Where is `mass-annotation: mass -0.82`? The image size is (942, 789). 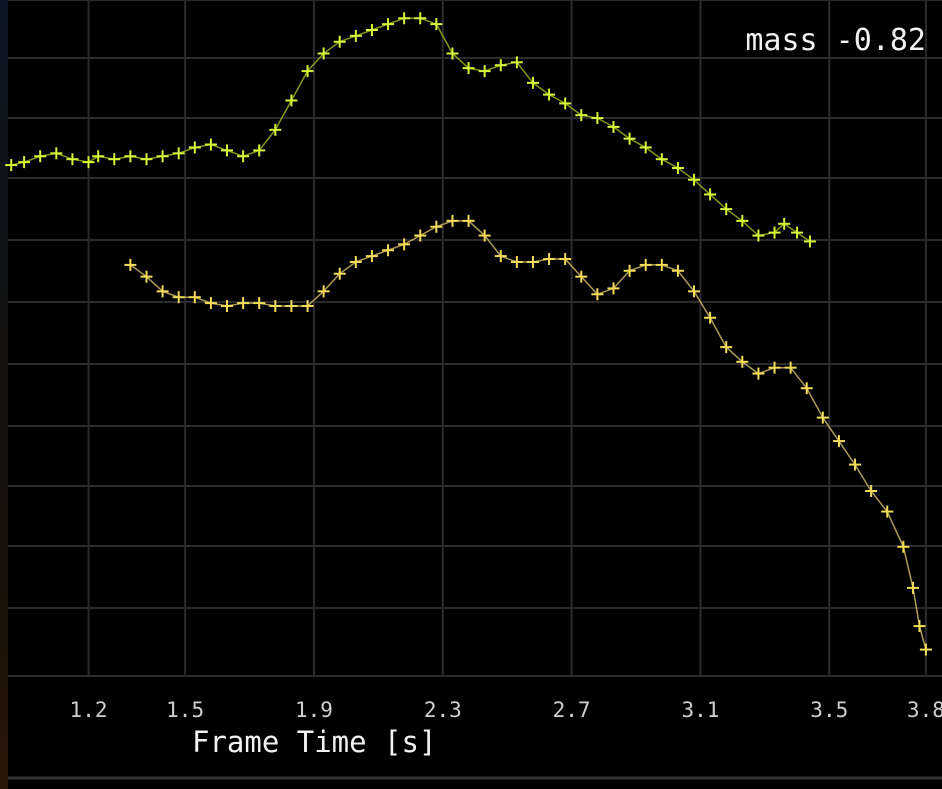
mass-annotation: mass -0.82 is located at coordinates (835, 40).